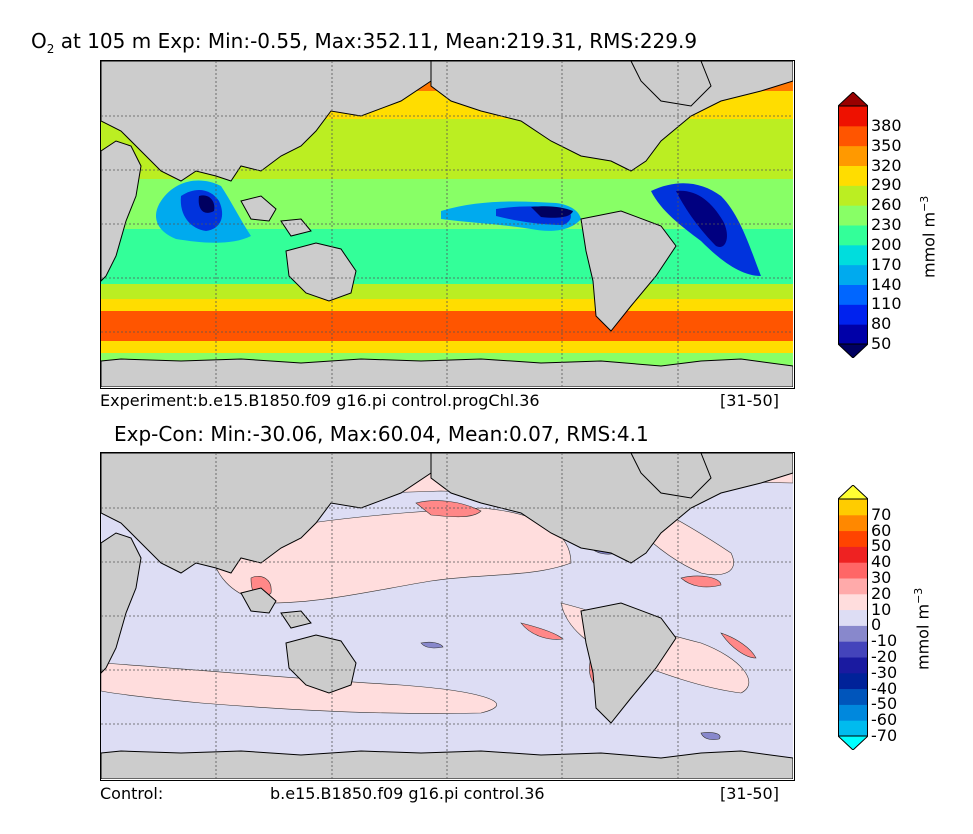 This screenshot has height=834, width=973. I want to click on colorbar-tick-label: 0, so click(876, 625).